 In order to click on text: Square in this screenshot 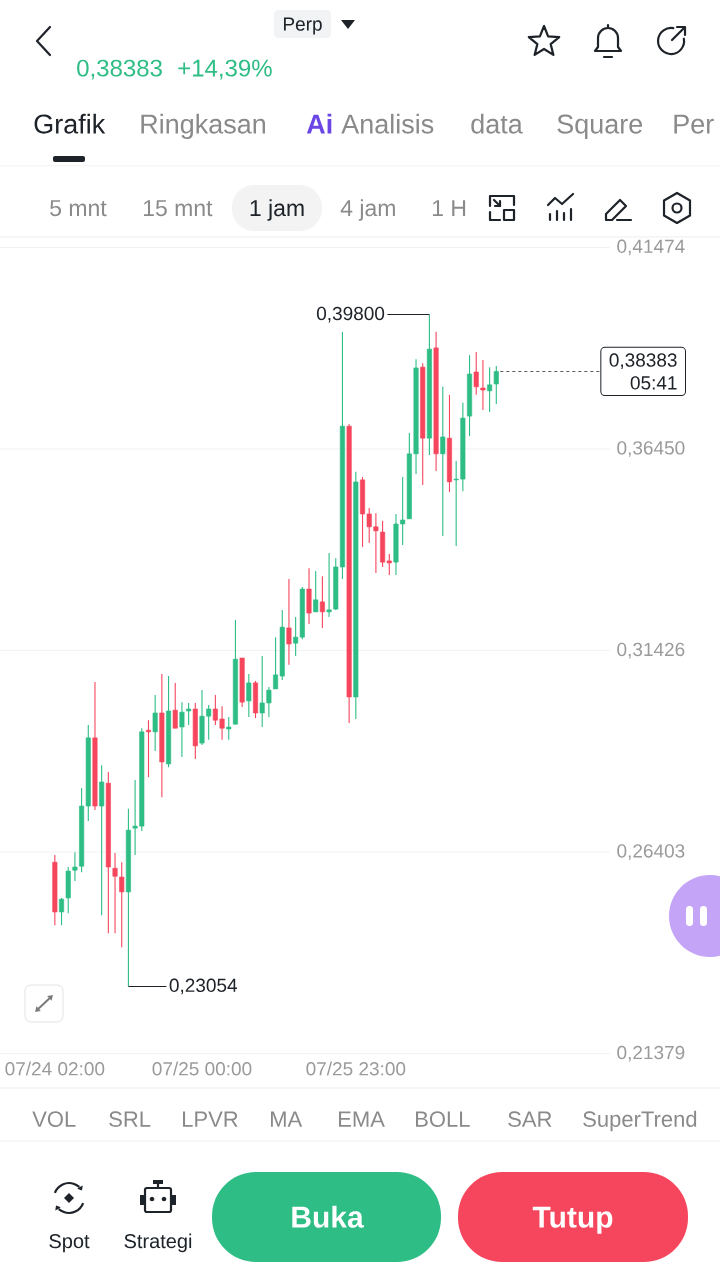, I will do `click(600, 126)`.